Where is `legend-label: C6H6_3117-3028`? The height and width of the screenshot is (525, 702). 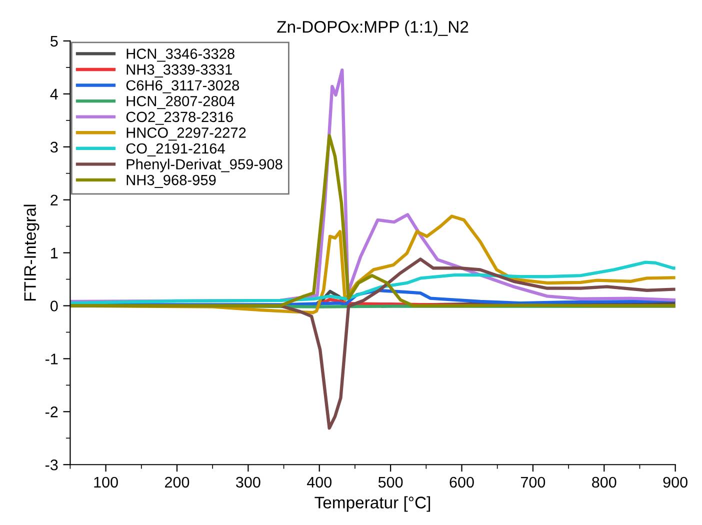
legend-label: C6H6_3117-3028 is located at coordinates (183, 87).